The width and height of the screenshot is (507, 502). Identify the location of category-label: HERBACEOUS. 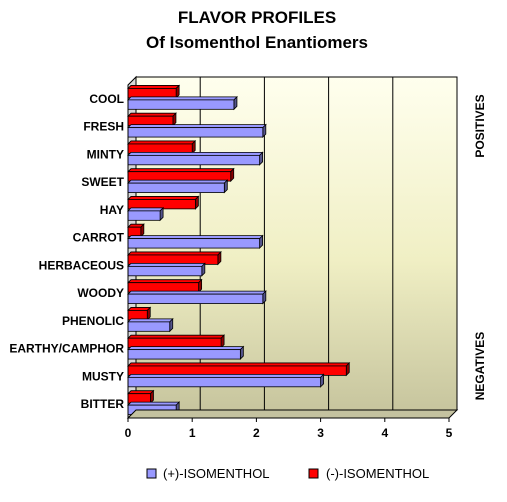
(81, 265).